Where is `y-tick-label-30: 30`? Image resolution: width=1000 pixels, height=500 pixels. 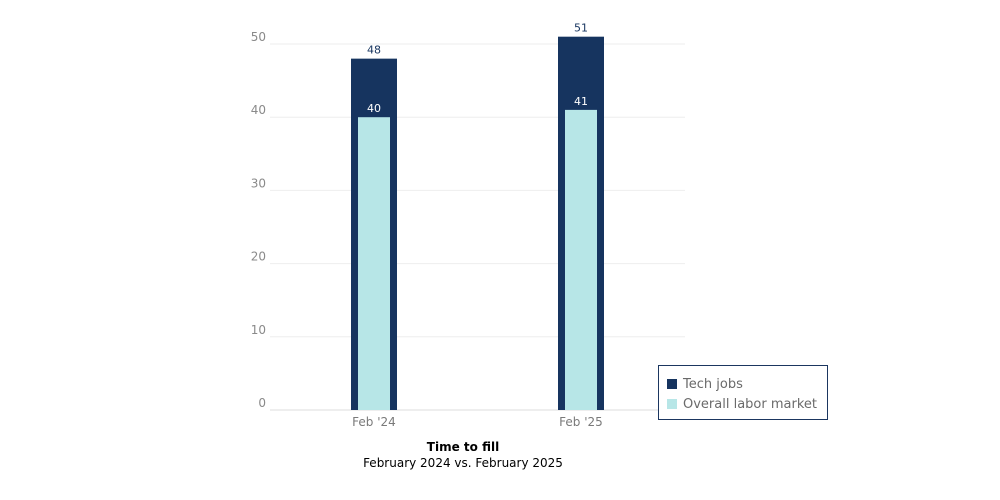 y-tick-label-30: 30 is located at coordinates (258, 183).